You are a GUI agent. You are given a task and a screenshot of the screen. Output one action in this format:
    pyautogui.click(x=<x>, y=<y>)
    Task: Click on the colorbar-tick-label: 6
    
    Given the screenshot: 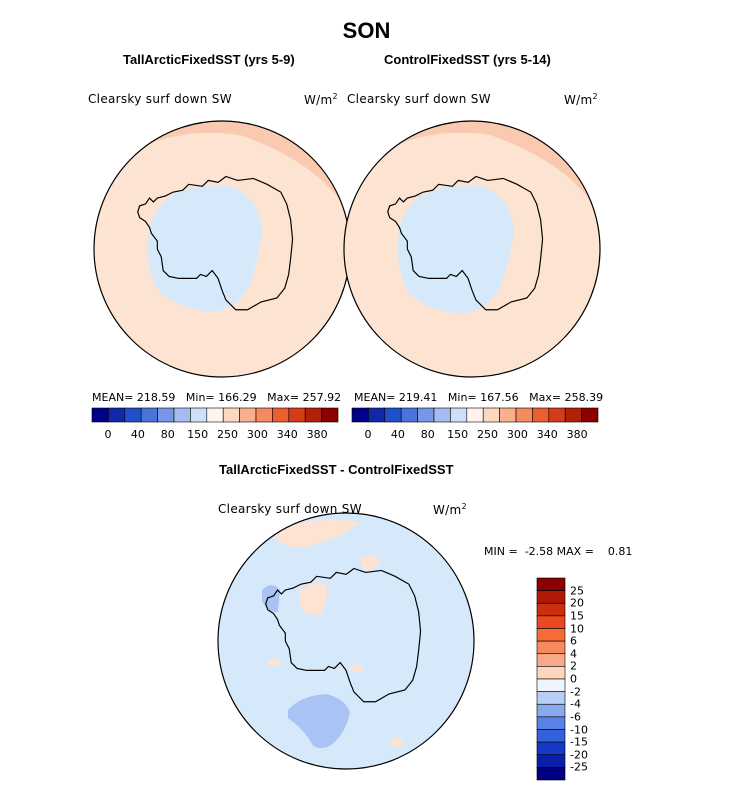 What is the action you would take?
    pyautogui.click(x=573, y=641)
    